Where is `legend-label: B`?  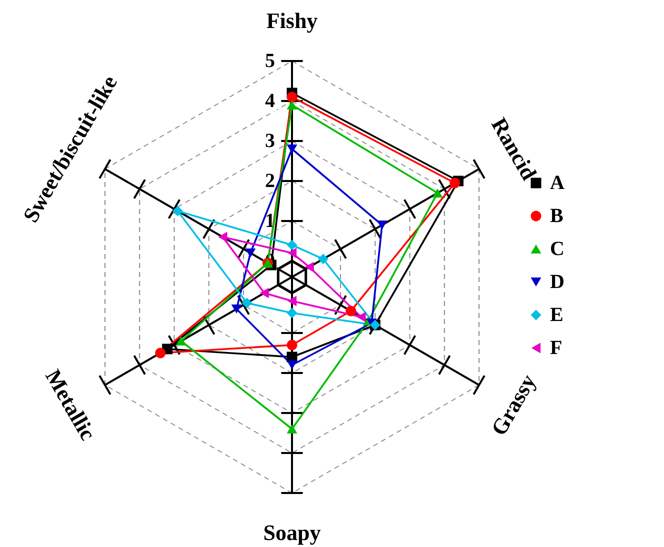
legend-label: B is located at coordinates (557, 216).